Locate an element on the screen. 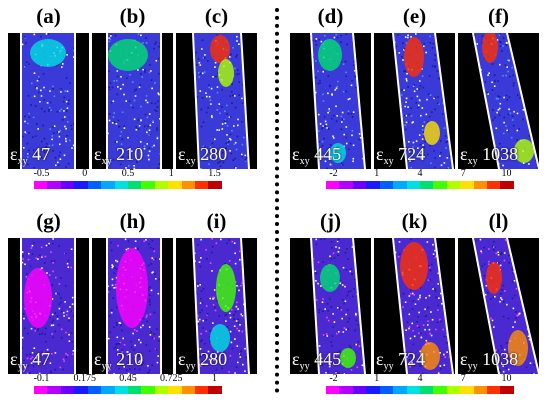 Image resolution: width=550 pixels, height=413 pixels. frame-number: 445 is located at coordinates (325, 359).